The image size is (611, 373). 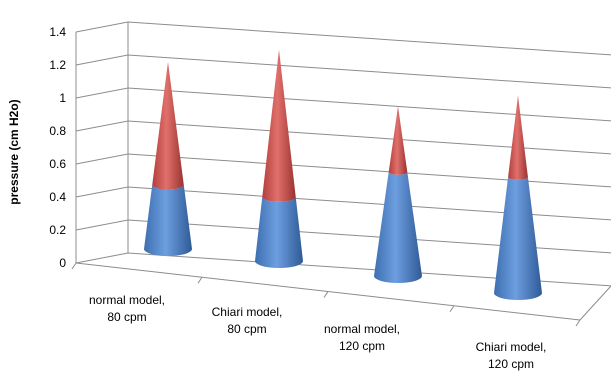 What do you see at coordinates (57, 197) in the screenshot?
I see `y-tick-label: 0.4` at bounding box center [57, 197].